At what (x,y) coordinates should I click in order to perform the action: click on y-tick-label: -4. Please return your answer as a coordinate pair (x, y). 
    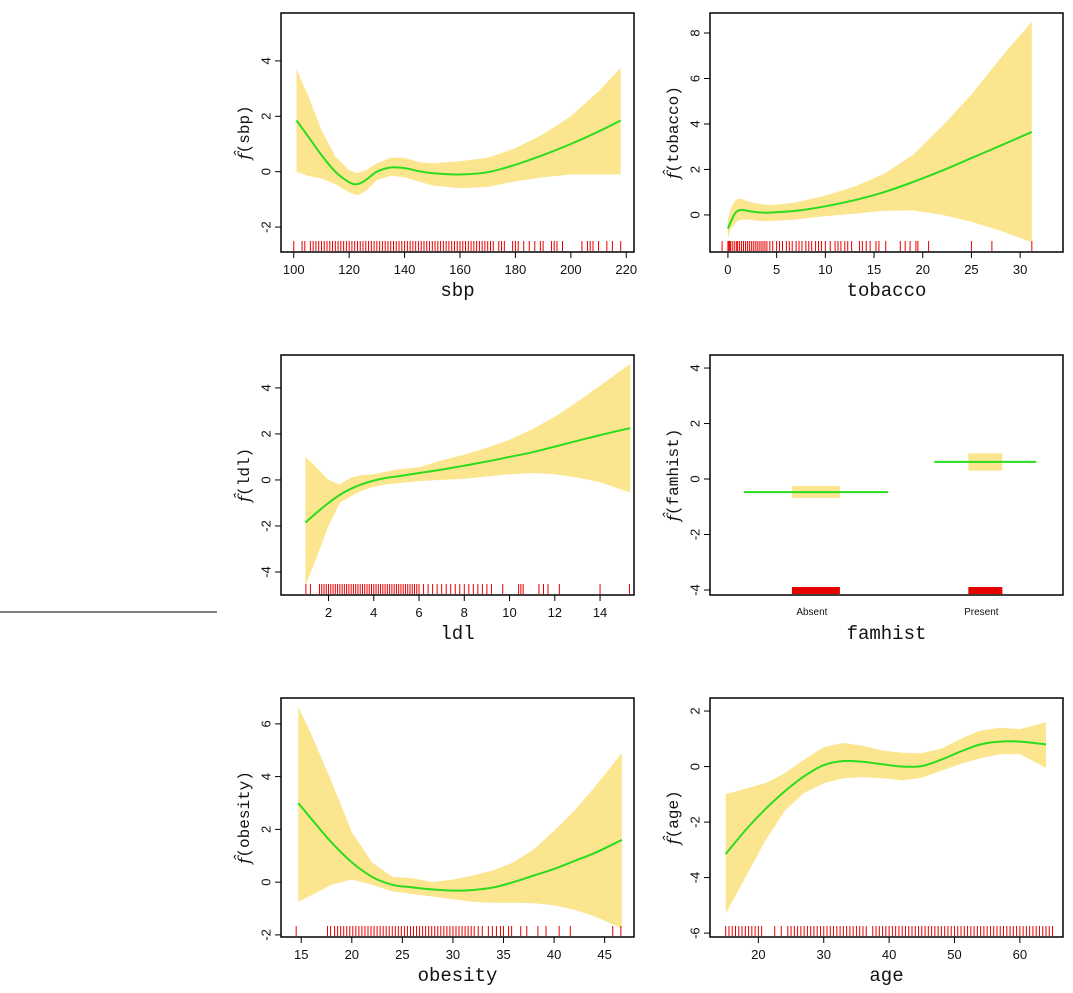
    Looking at the image, I should click on (265, 572).